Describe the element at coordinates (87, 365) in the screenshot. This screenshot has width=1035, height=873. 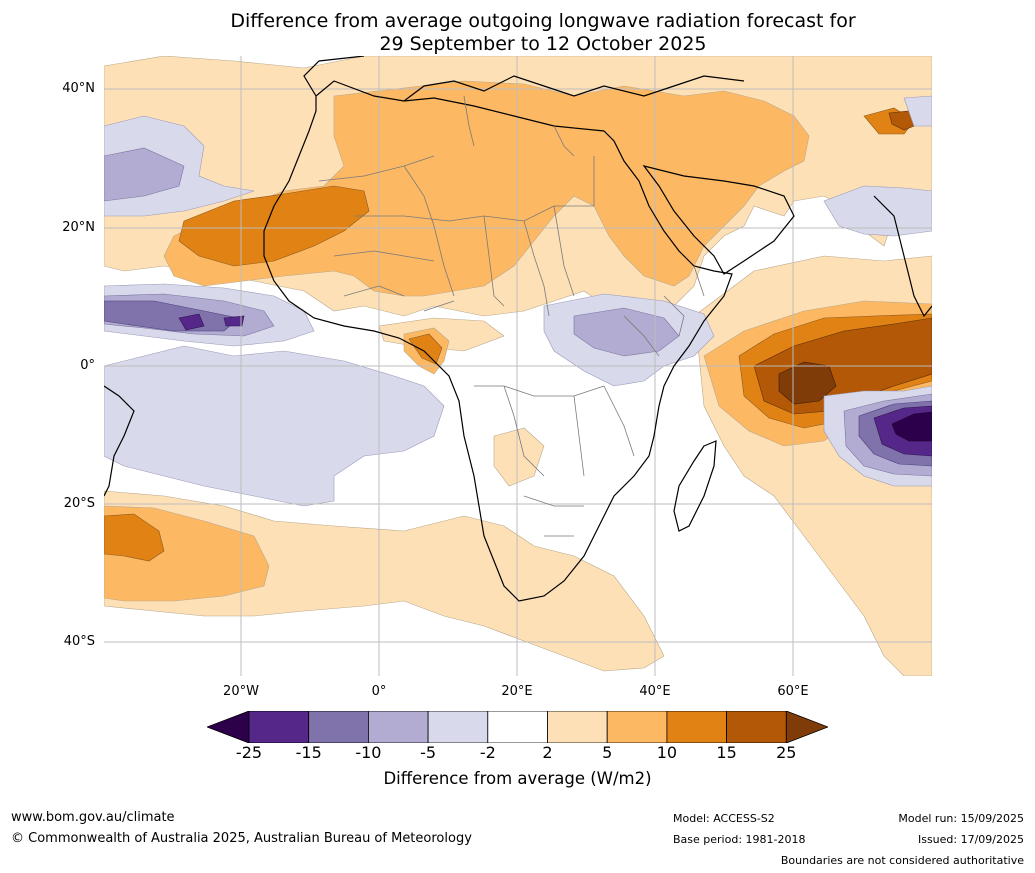
I see `lat-label-0: 0°` at that location.